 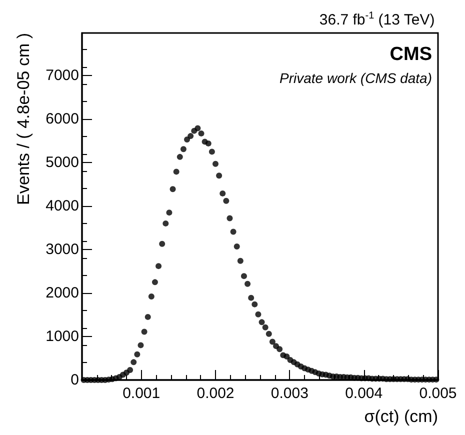 What do you see at coordinates (215, 393) in the screenshot?
I see `x-tick-label: 0.002` at bounding box center [215, 393].